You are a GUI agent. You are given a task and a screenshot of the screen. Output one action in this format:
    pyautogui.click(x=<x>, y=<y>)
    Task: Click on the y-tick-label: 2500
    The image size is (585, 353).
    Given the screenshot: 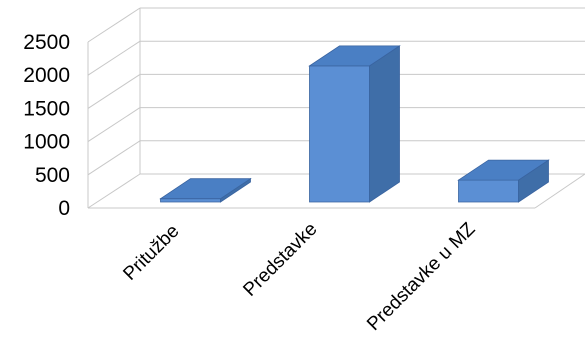 What is the action you would take?
    pyautogui.click(x=46, y=42)
    